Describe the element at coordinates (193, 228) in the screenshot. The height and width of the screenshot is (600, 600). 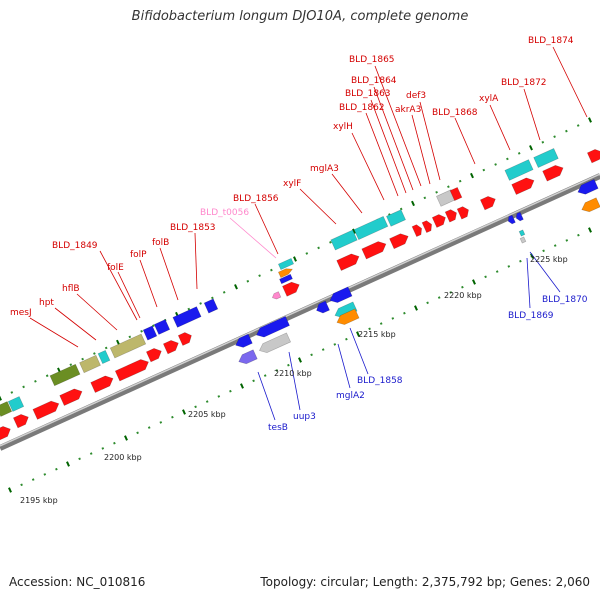
I see `gene-label-BLD_1853: BLD_1853` at that location.